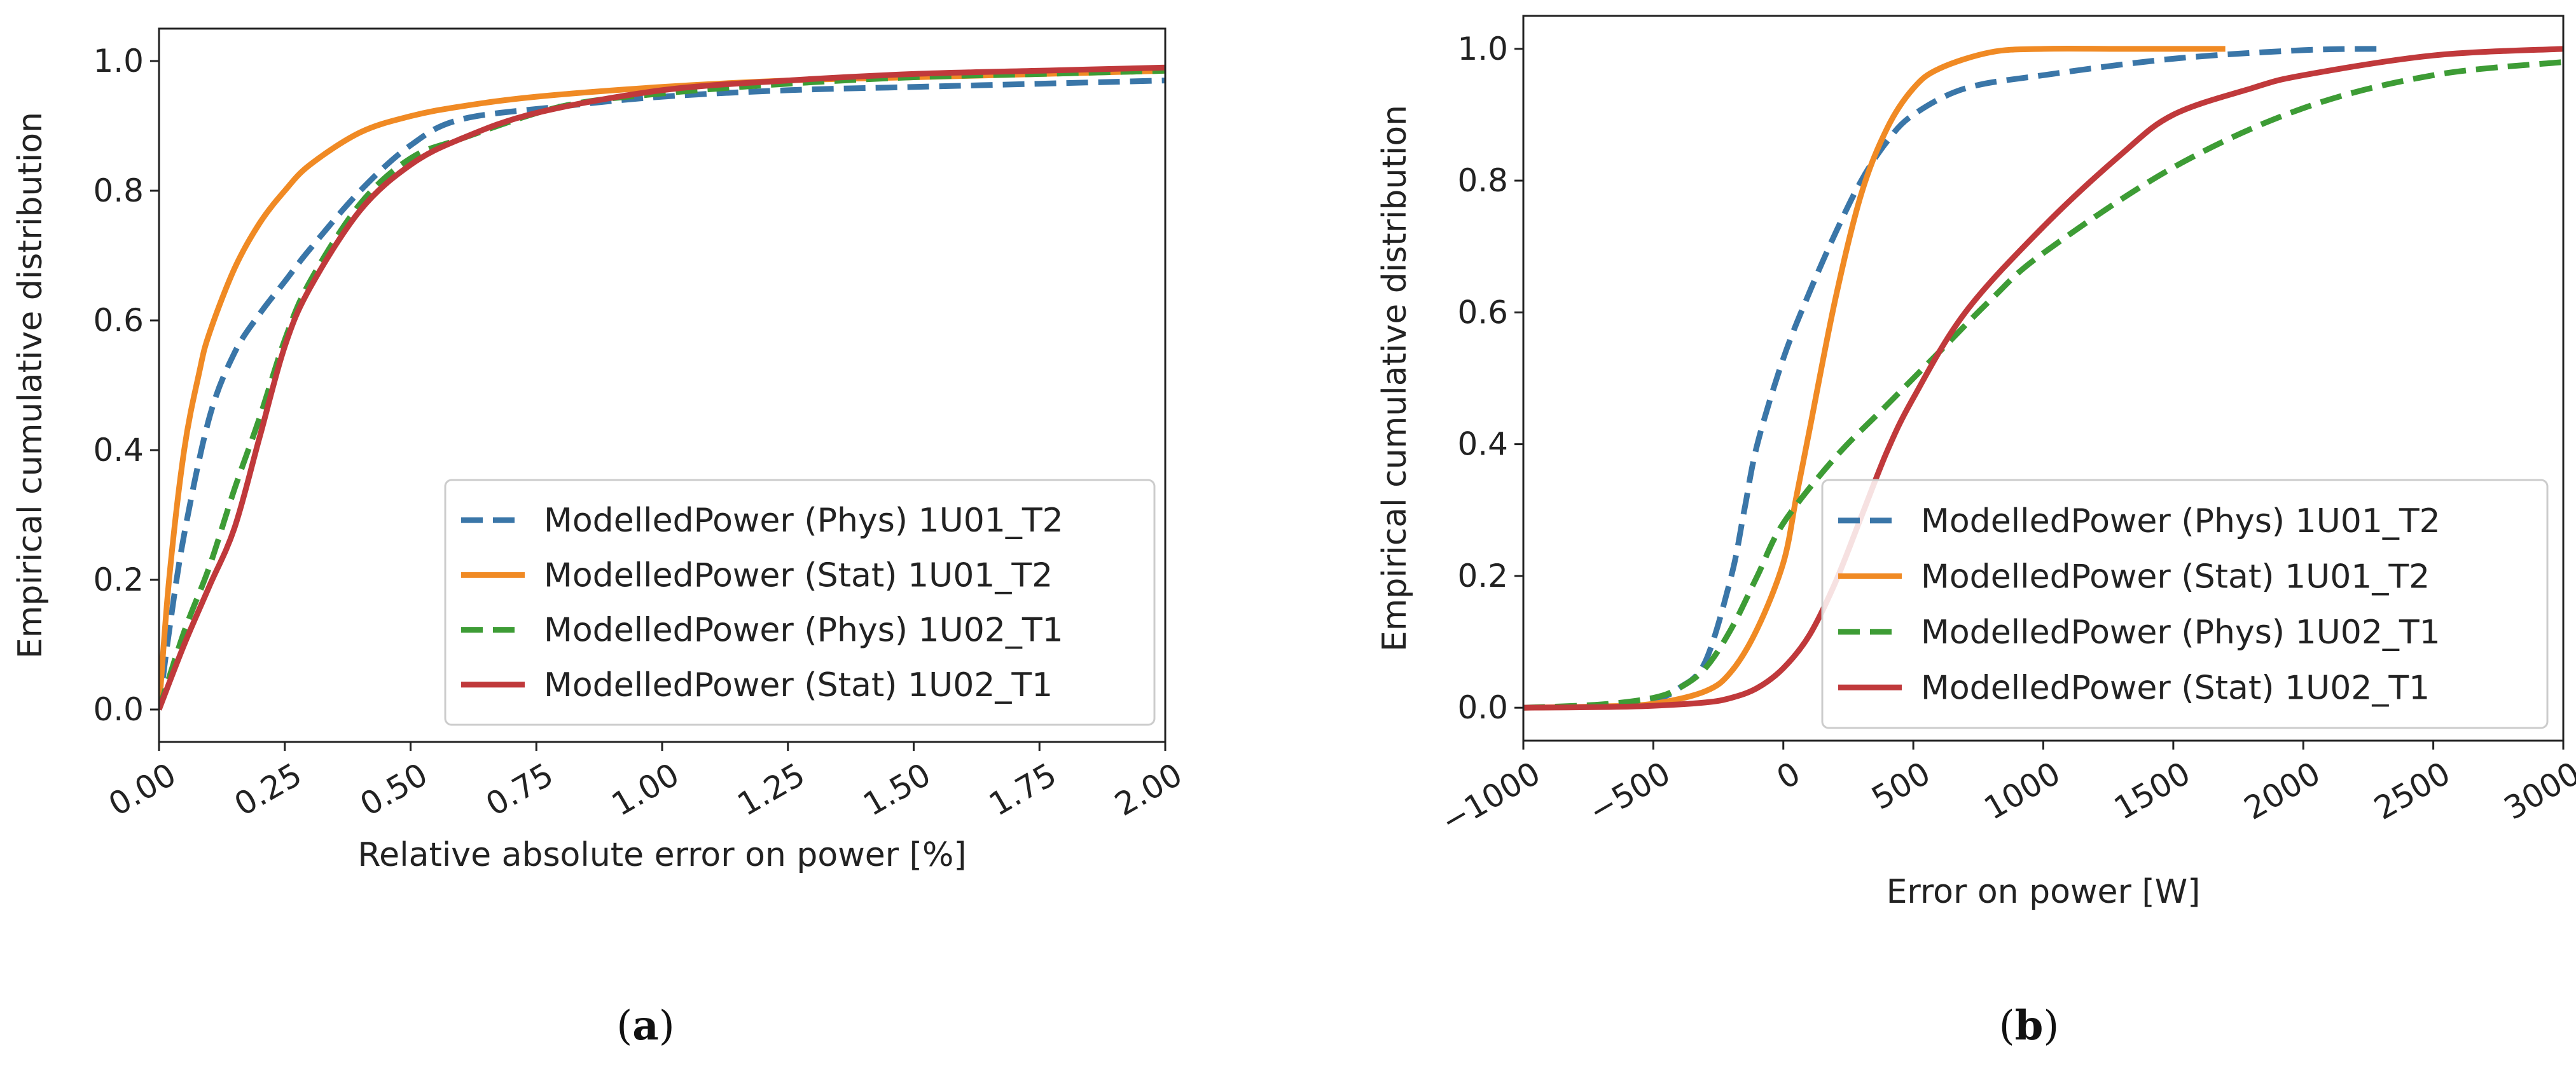 Image resolution: width=2576 pixels, height=1070 pixels. What do you see at coordinates (2029, 1026) in the screenshot?
I see `panel-caption-b: (b)` at bounding box center [2029, 1026].